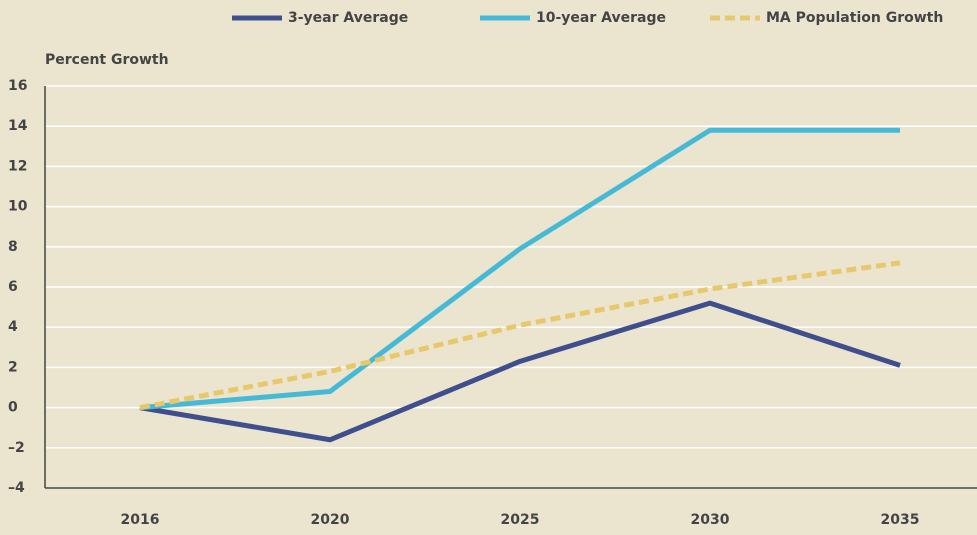 Image resolution: width=977 pixels, height=535 pixels. I want to click on y-tick-label: –2, so click(16, 448).